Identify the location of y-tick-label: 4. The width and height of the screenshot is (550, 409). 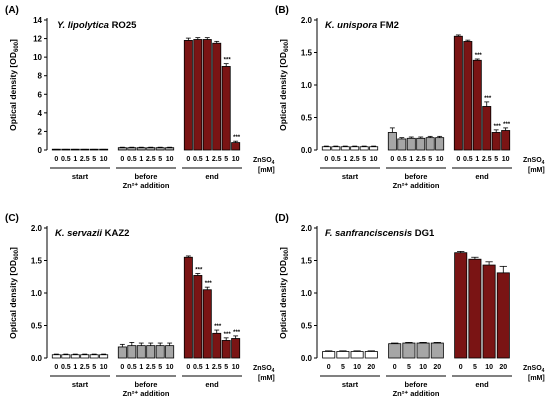
(40, 113).